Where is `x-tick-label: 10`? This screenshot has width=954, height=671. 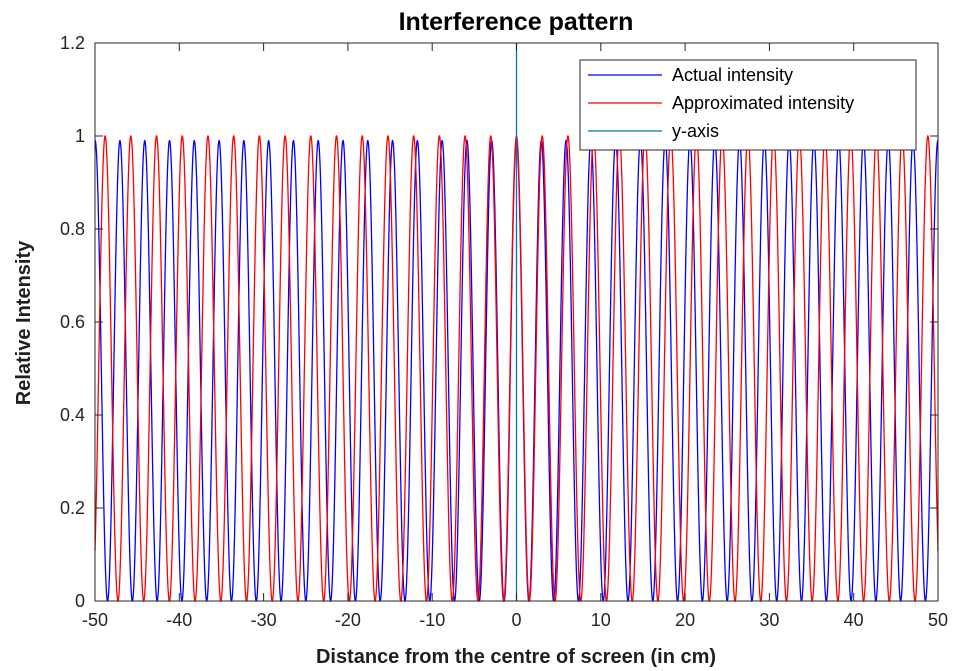
x-tick-label: 10 is located at coordinates (601, 620).